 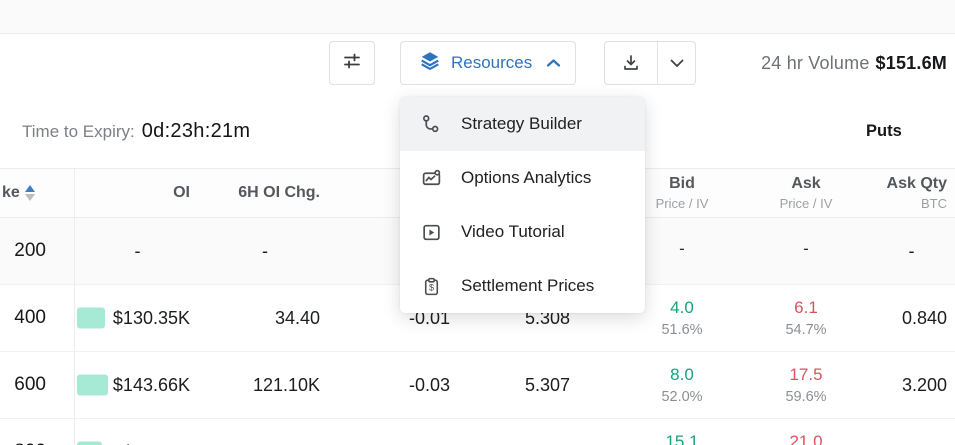 What do you see at coordinates (806, 330) in the screenshot?
I see `ask-iv: 54.7%` at bounding box center [806, 330].